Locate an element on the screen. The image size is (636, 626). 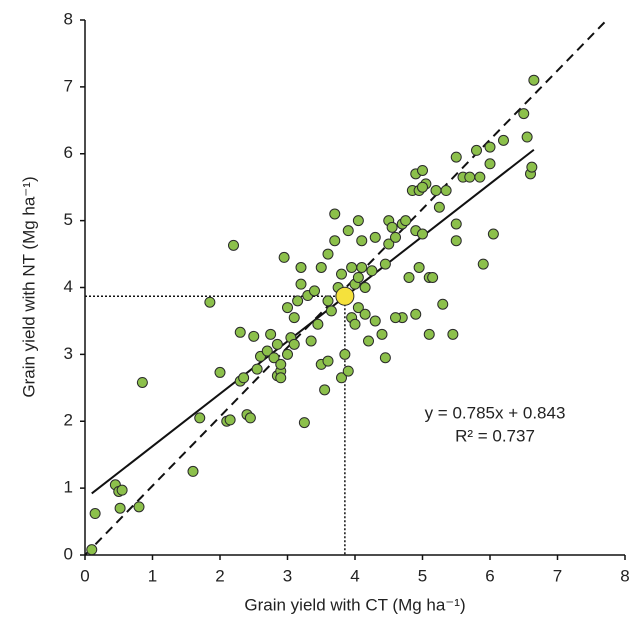
y-tick-label: 1 is located at coordinates (68, 487).